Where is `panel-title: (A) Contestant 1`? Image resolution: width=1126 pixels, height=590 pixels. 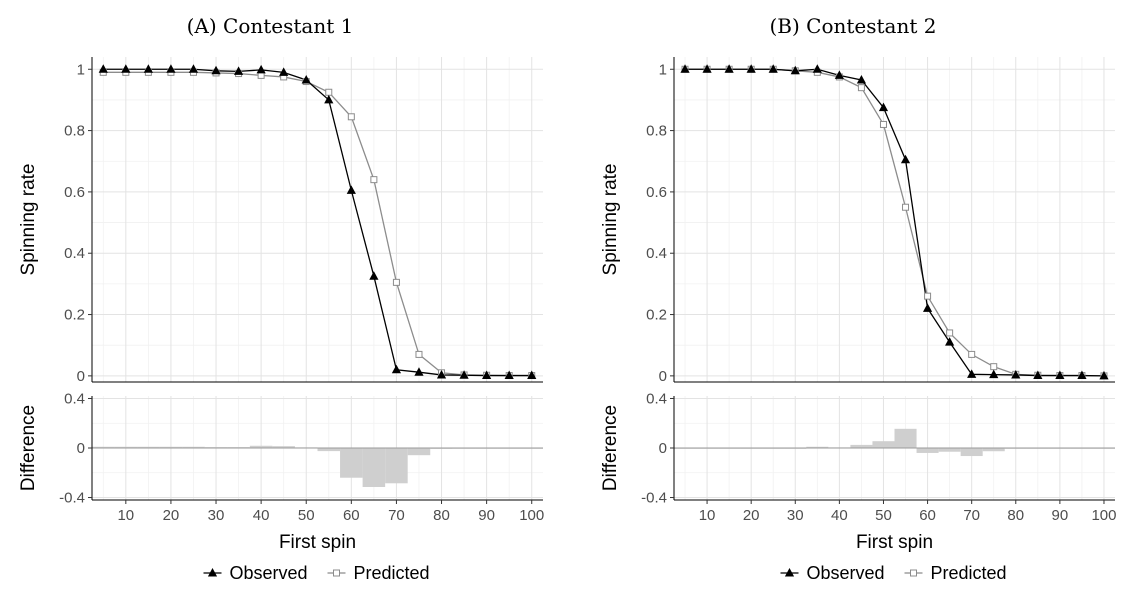 panel-title: (A) Contestant 1 is located at coordinates (270, 26).